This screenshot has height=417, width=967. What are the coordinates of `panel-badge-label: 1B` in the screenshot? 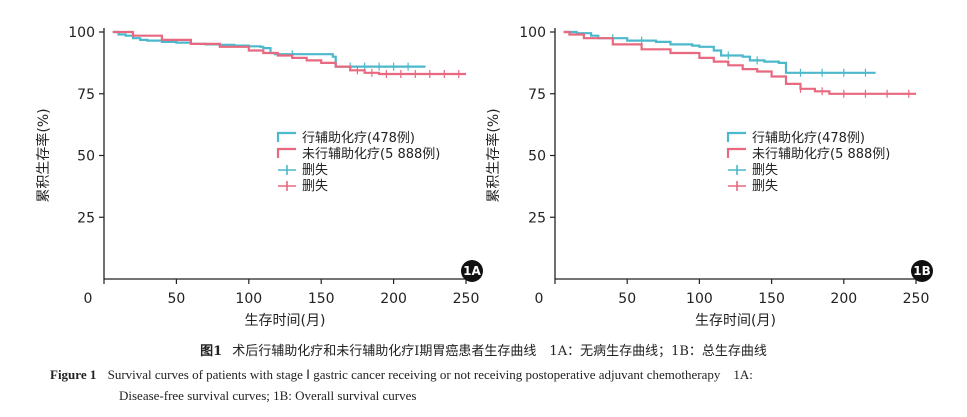 It's located at (922, 271).